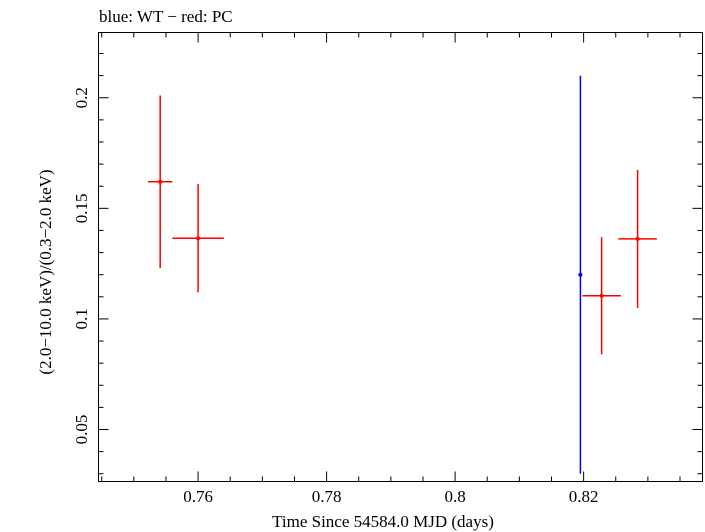  Describe the element at coordinates (327, 496) in the screenshot. I see `x-tick-label: 0.78` at that location.